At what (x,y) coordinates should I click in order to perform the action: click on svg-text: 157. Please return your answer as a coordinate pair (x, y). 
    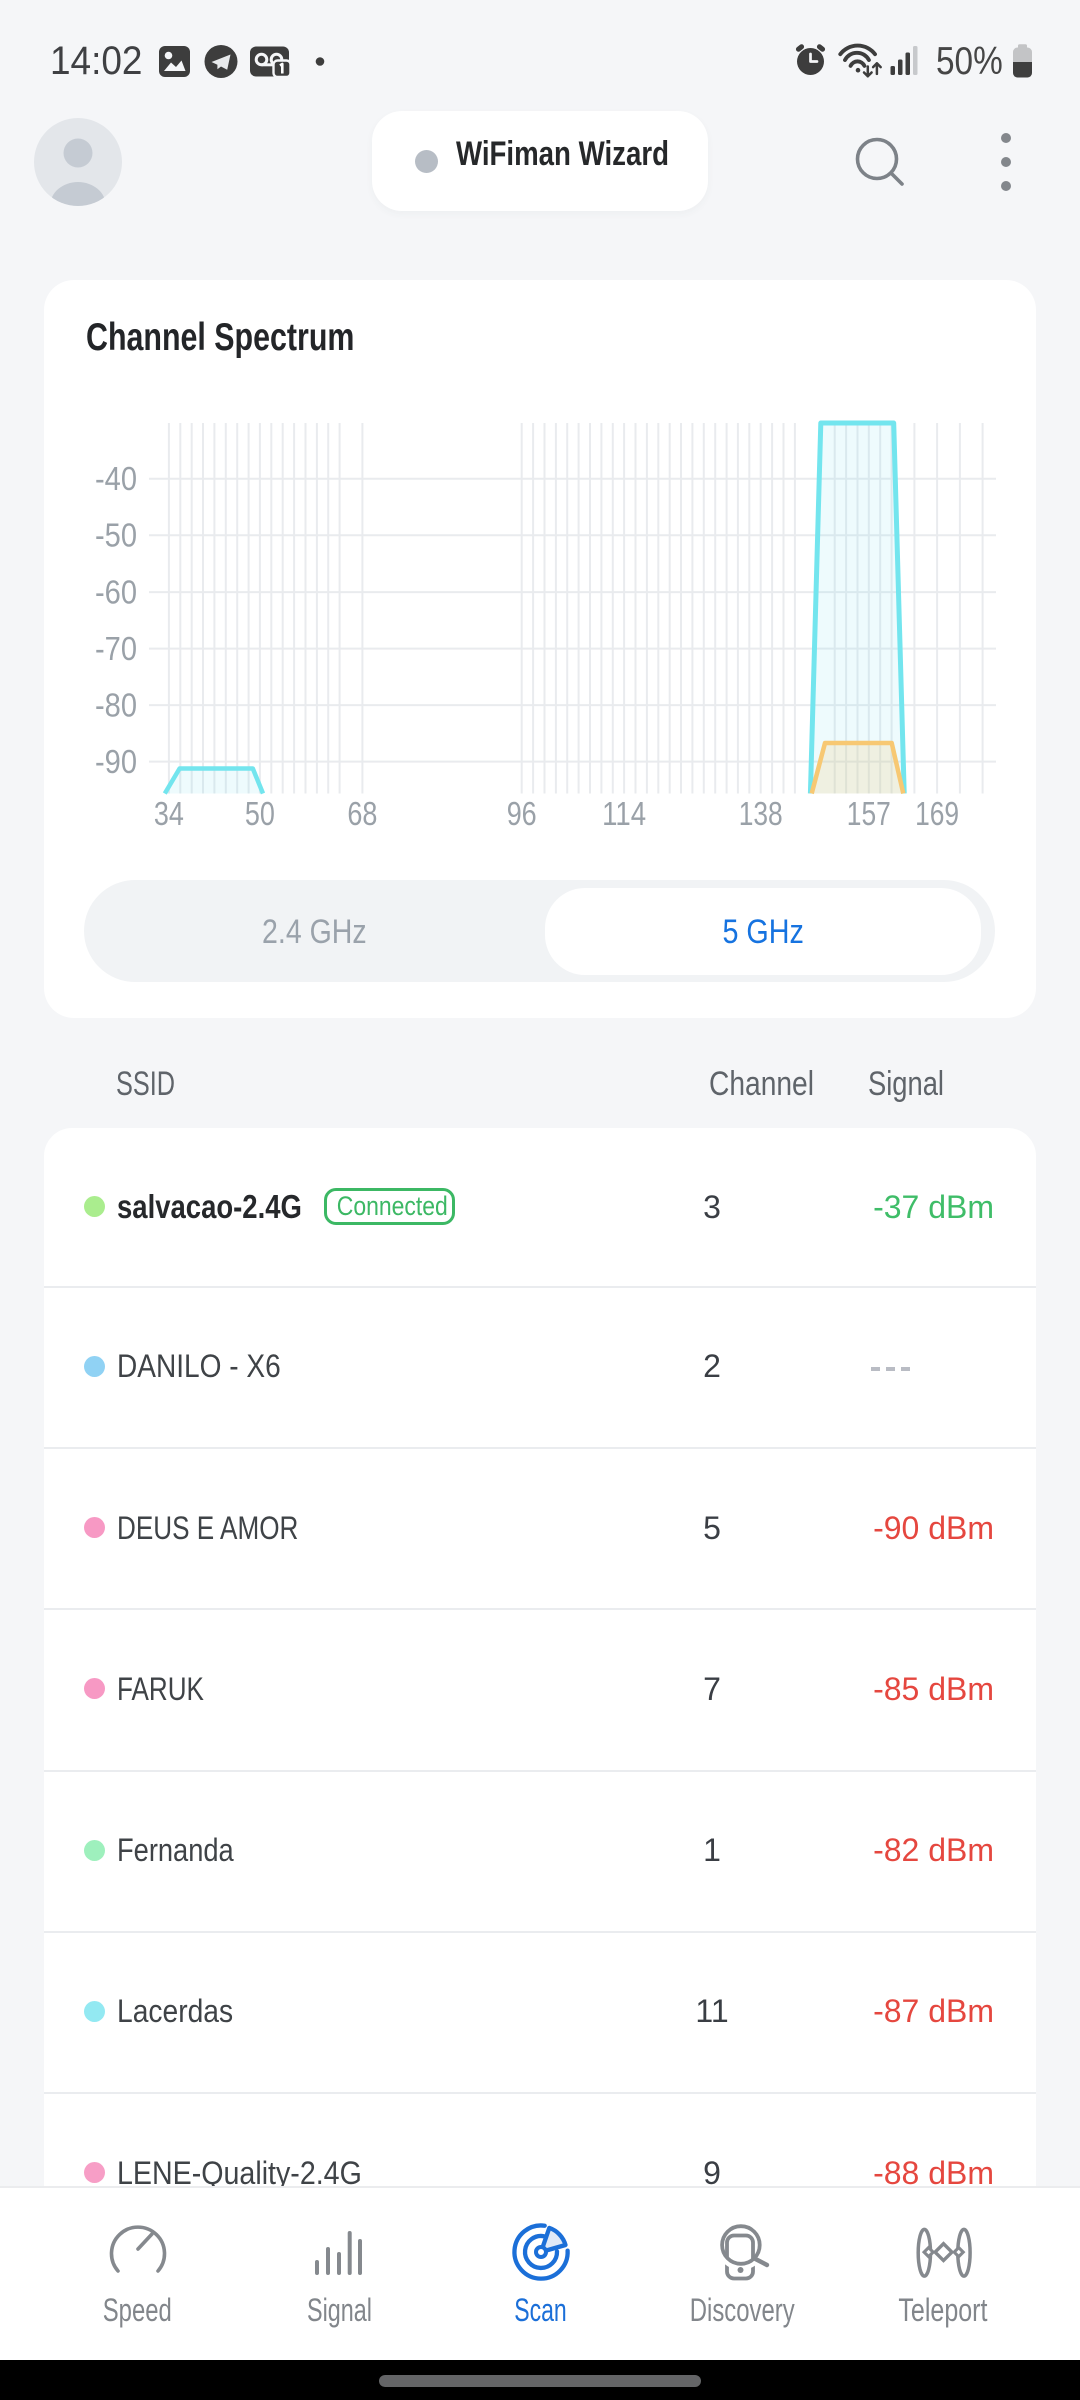
    Looking at the image, I should click on (869, 813).